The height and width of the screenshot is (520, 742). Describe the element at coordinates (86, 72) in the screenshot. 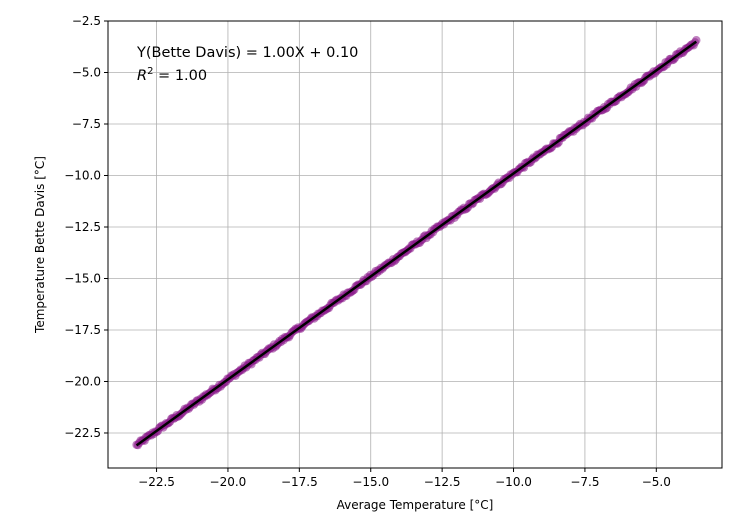

I see `y-tick-label: −5.0` at that location.